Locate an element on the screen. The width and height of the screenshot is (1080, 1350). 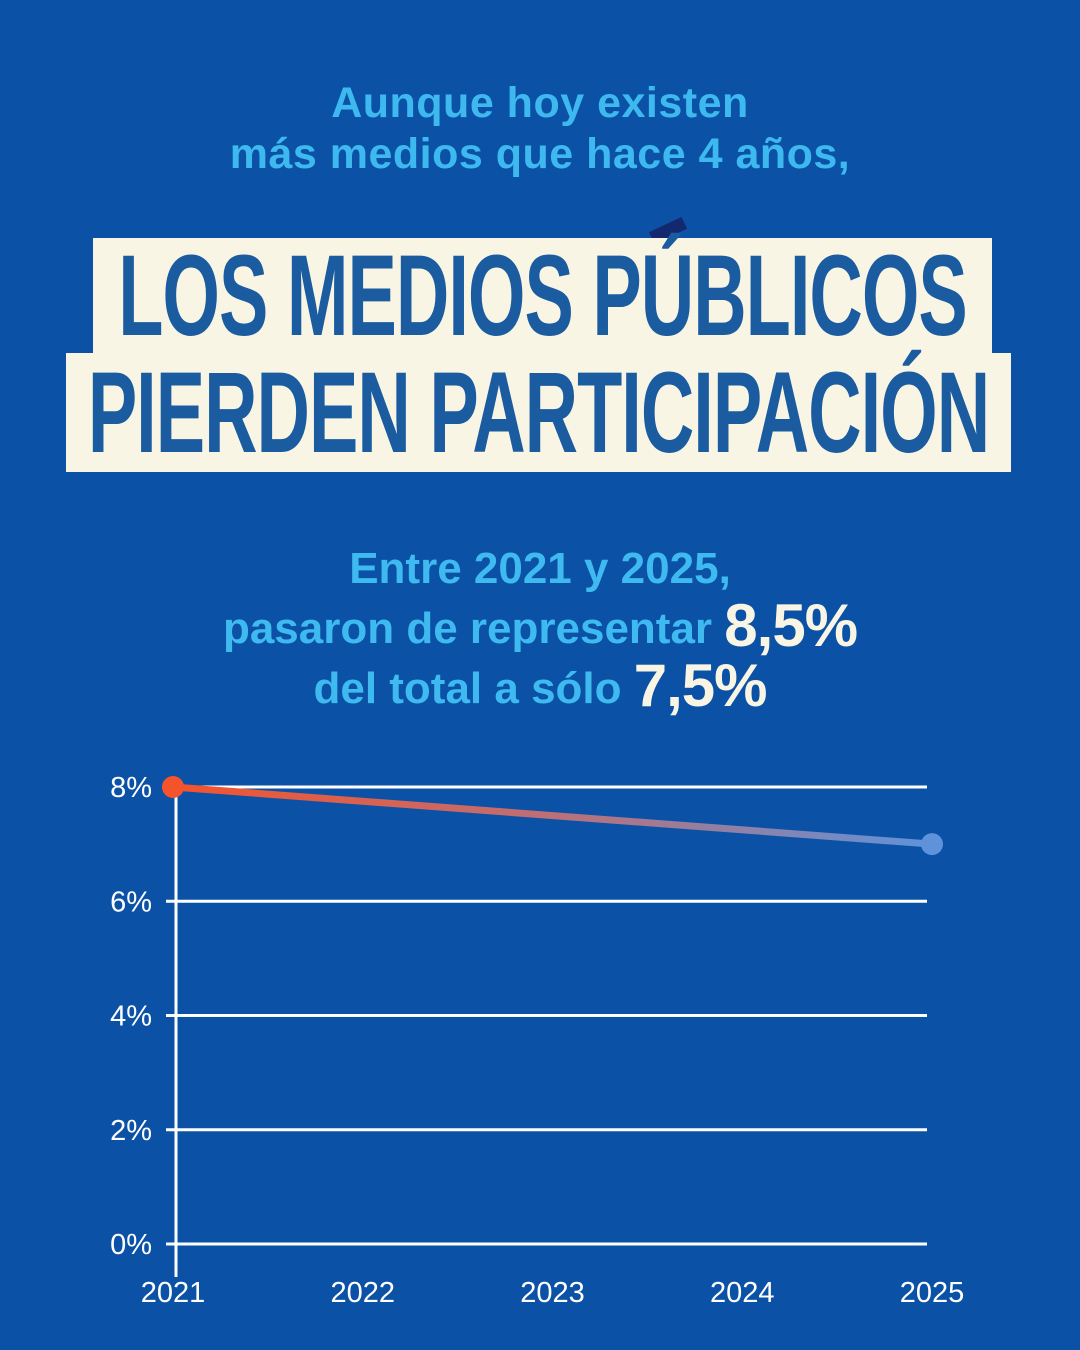
intro-line-1: Aunque hoy existen is located at coordinates (540, 103).